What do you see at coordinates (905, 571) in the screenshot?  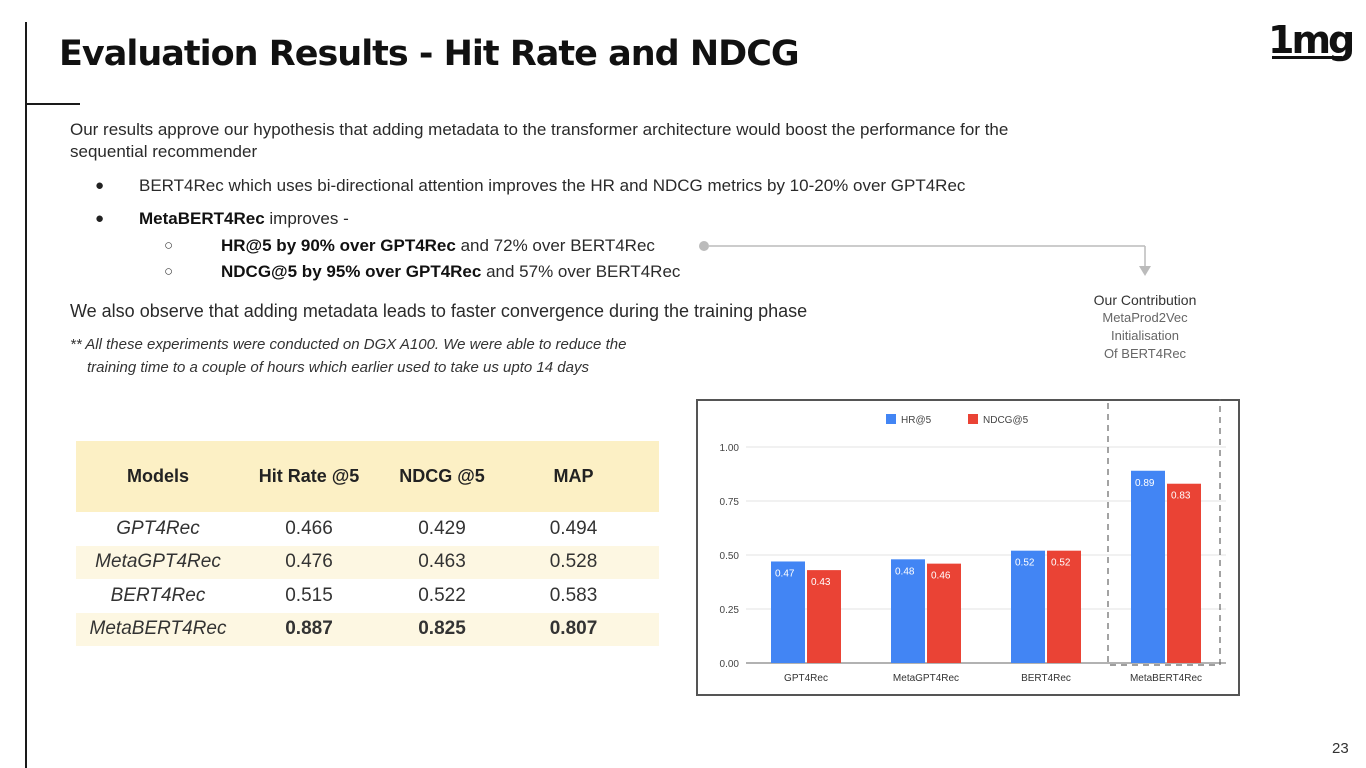 I see `data-label: 0.48` at bounding box center [905, 571].